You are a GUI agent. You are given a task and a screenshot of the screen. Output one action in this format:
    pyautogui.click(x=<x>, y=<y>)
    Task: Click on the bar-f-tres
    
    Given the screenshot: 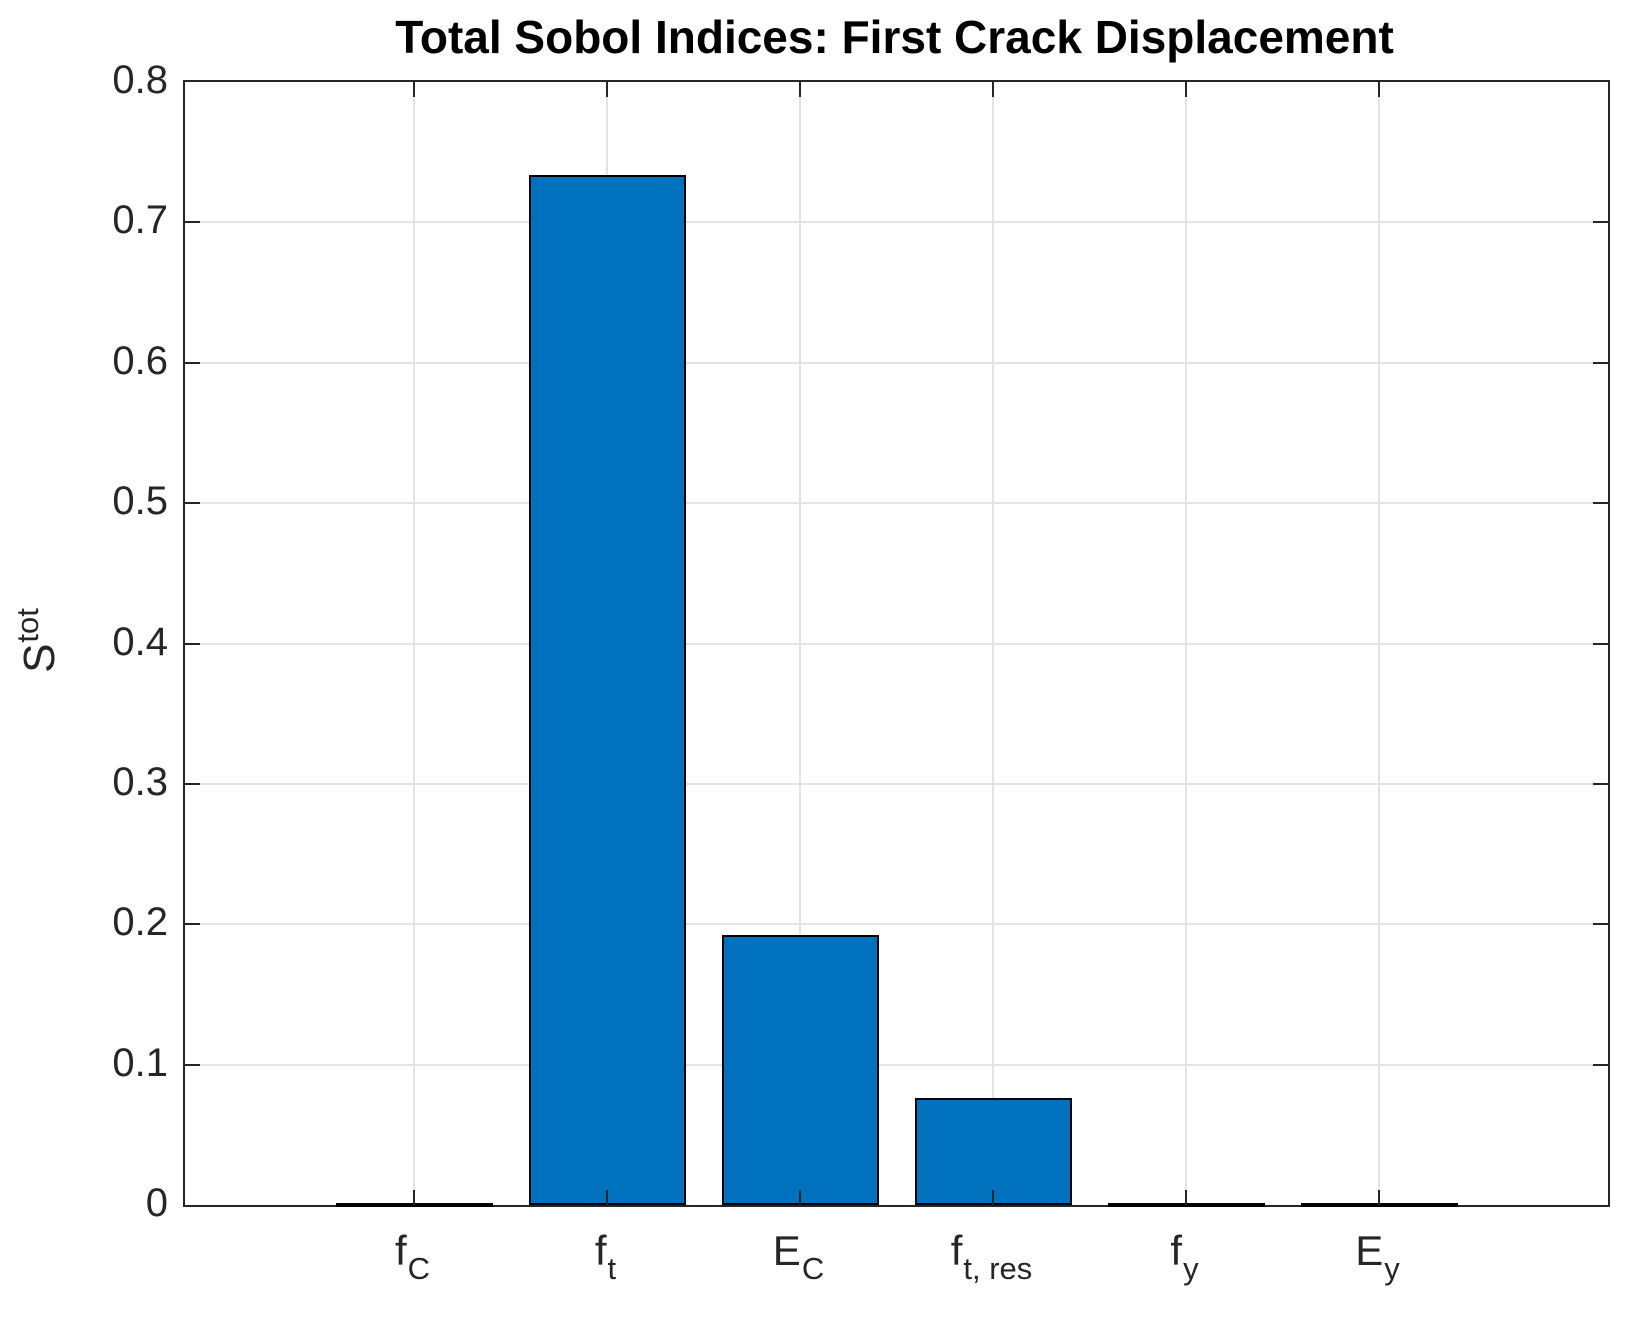 What is the action you would take?
    pyautogui.click(x=993, y=1151)
    